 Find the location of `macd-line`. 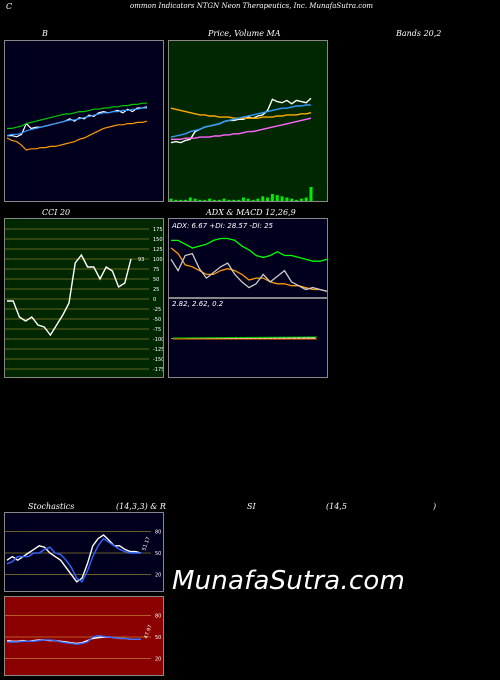

macd-line is located at coordinates (245, 337).